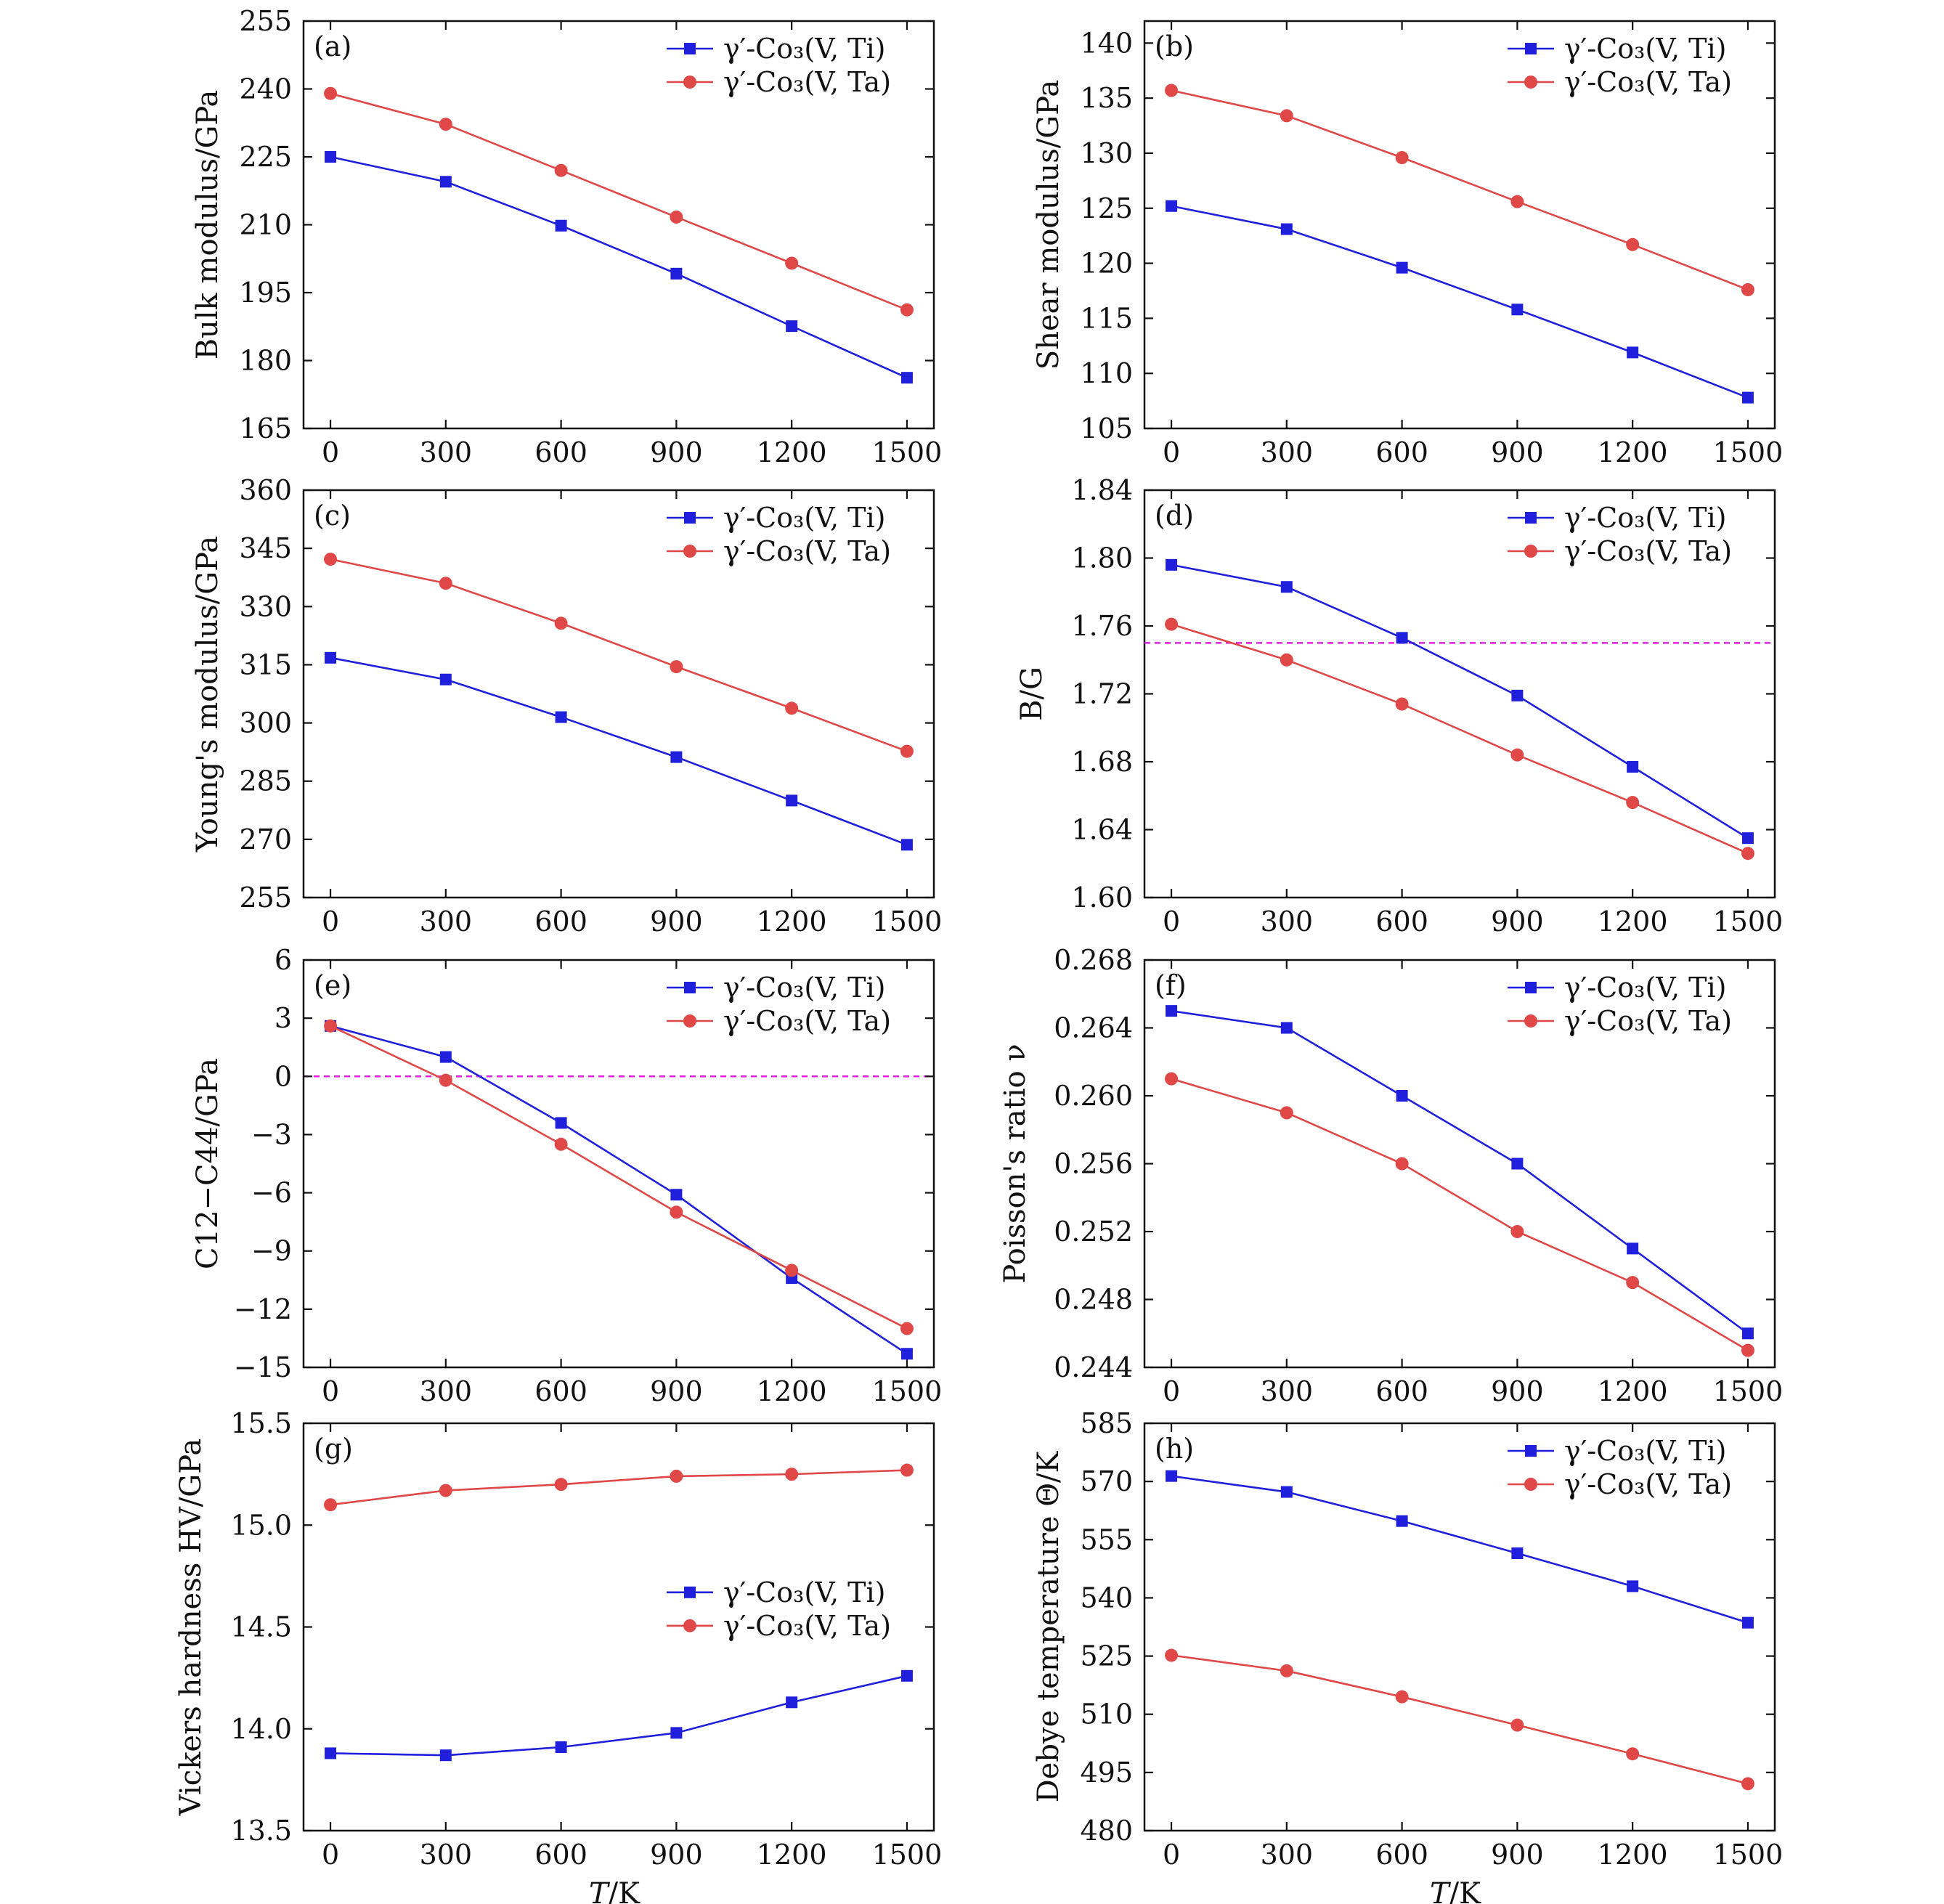 The width and height of the screenshot is (1944, 1904). I want to click on y-tick-label: 1.68, so click(1102, 762).